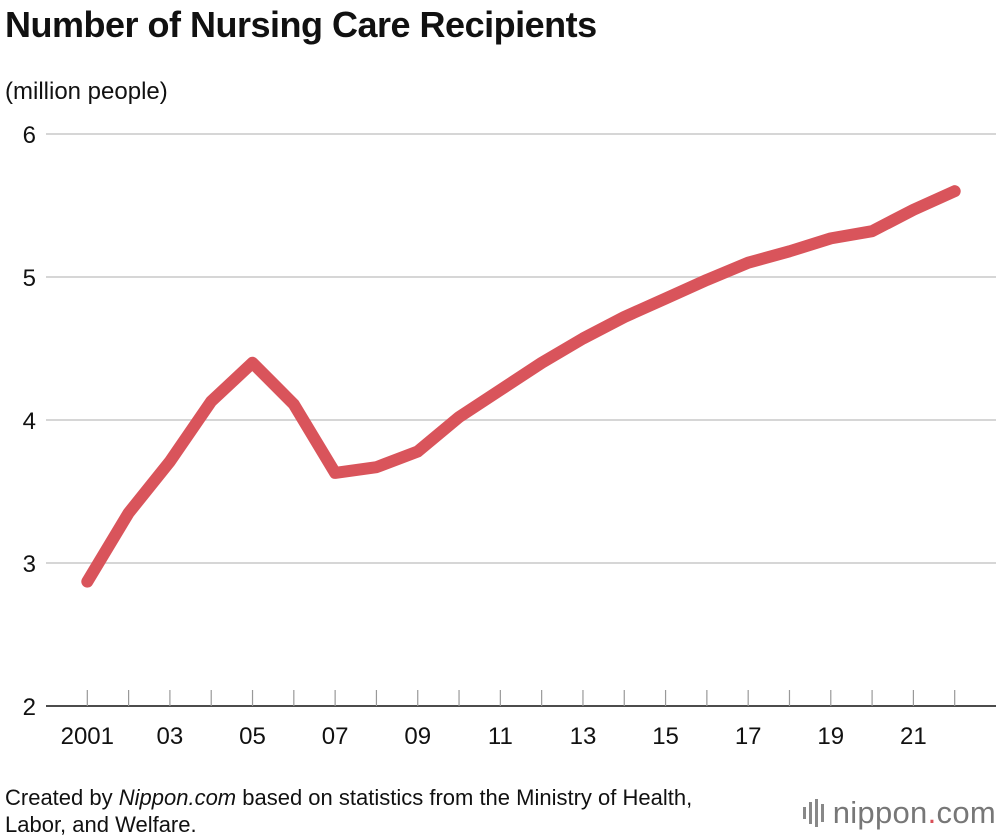 This screenshot has width=1000, height=840. Describe the element at coordinates (252, 736) in the screenshot. I see `x-tick-label: 05` at that location.